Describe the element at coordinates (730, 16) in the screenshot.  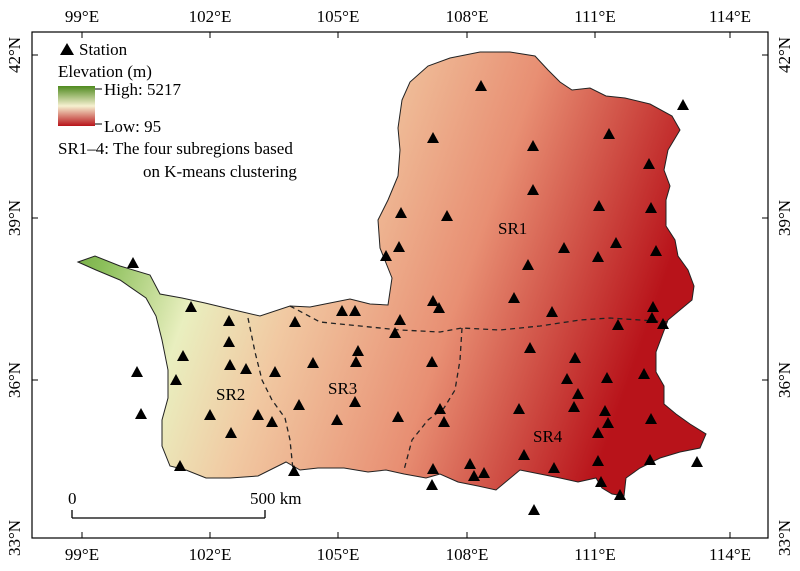
I see `lon-label-top-114: 114°E` at that location.